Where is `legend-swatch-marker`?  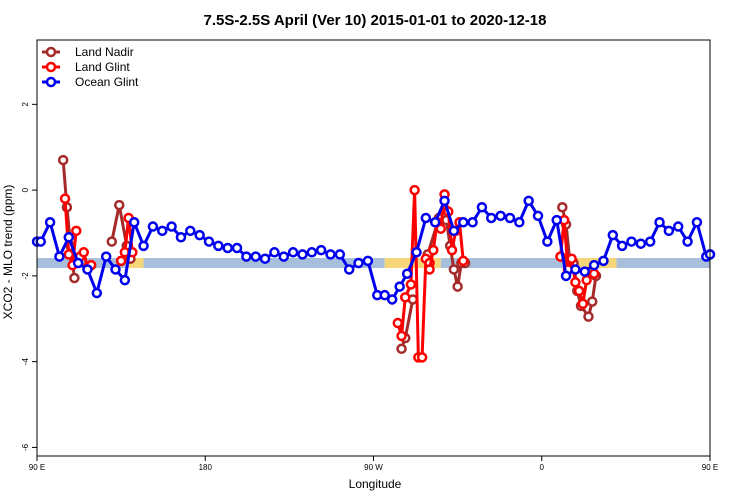
legend-swatch-marker is located at coordinates (51, 67).